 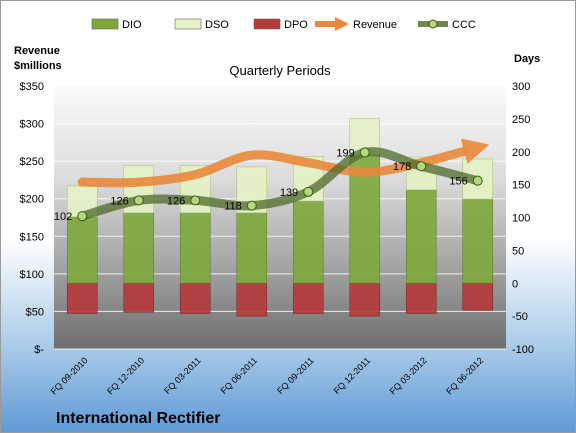 I want to click on legend-arrow-revenue, so click(x=342, y=24).